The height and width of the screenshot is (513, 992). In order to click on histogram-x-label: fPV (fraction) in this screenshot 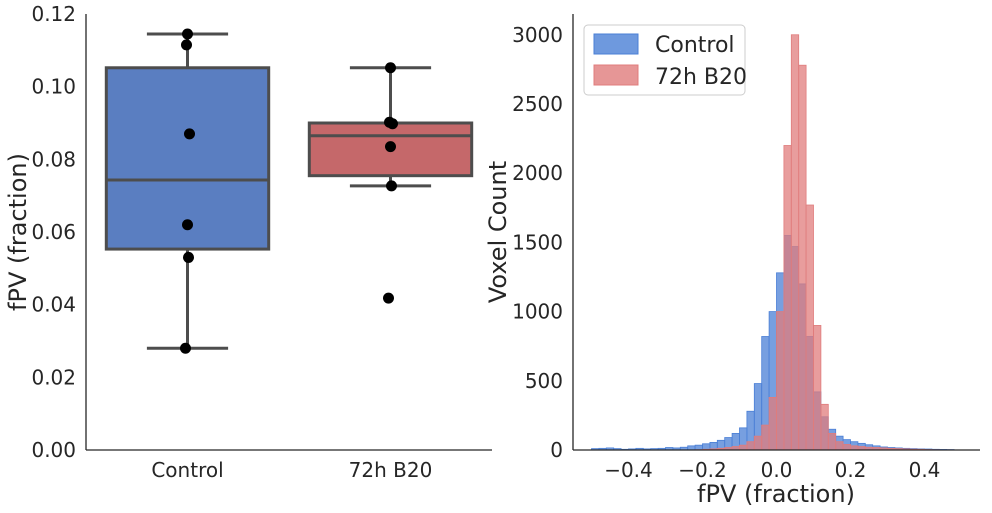, I will do `click(776, 494)`.